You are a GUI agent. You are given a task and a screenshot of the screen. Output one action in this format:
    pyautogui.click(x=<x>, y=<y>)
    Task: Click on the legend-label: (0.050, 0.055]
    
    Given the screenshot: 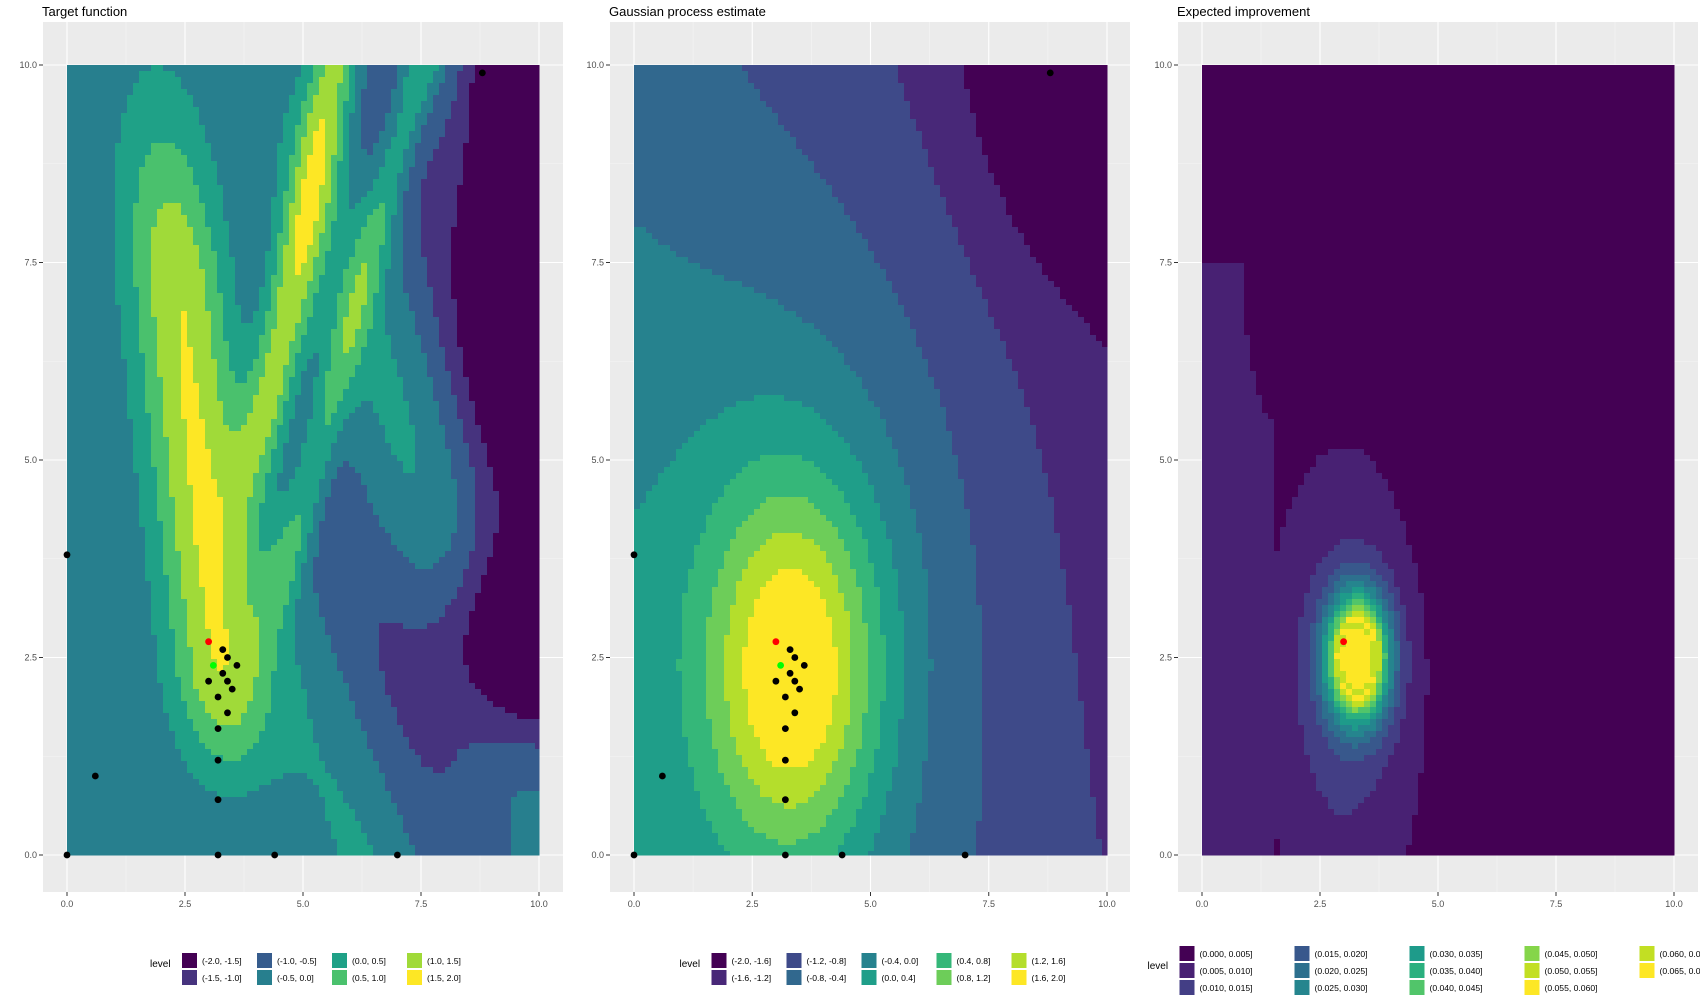 What is the action you would take?
    pyautogui.click(x=1571, y=971)
    